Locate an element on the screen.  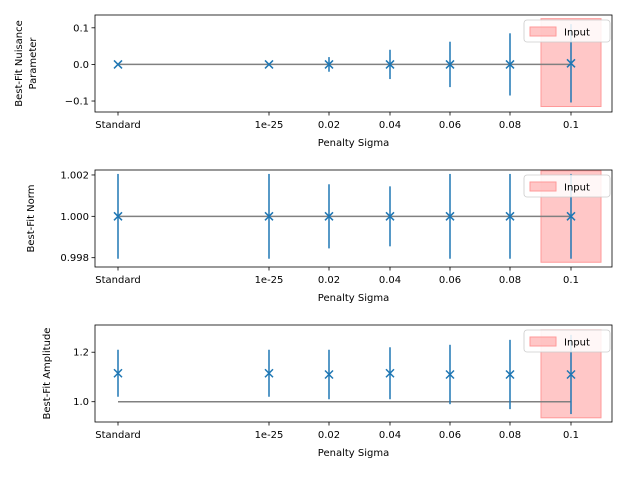
y-tick-label: 1.000 is located at coordinates (74, 217).